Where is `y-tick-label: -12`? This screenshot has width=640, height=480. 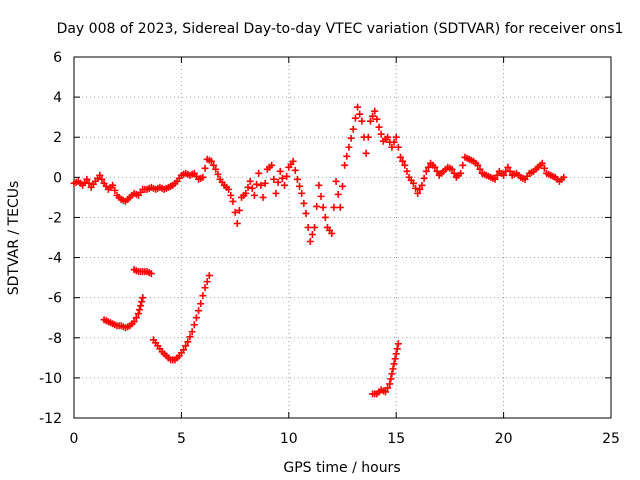
y-tick-label: -12 is located at coordinates (50, 419).